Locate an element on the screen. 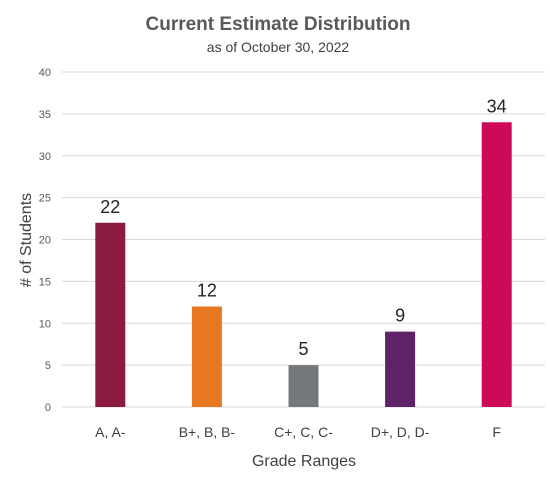 The height and width of the screenshot is (484, 550). x-tick-label: F is located at coordinates (496, 432).